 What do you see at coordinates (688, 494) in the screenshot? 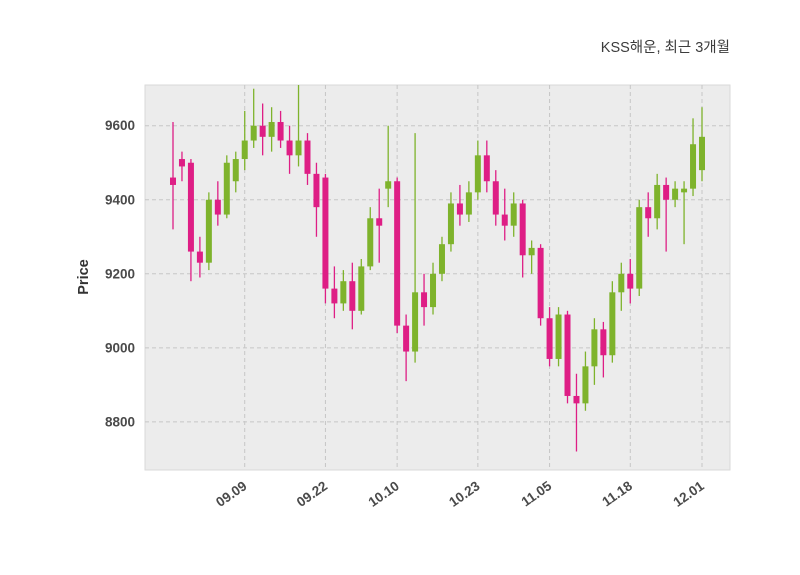
I see `x-tick-label: 12.01` at bounding box center [688, 494].